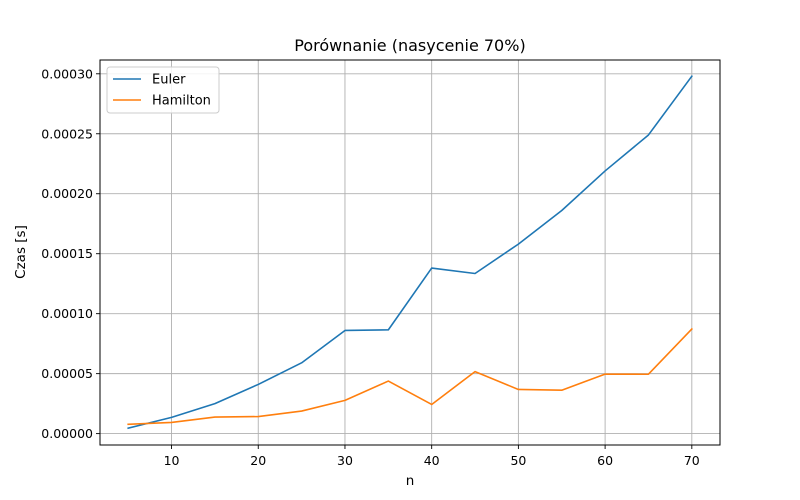 The width and height of the screenshot is (800, 500). Describe the element at coordinates (181, 101) in the screenshot. I see `legend-label: Hamilton` at that location.